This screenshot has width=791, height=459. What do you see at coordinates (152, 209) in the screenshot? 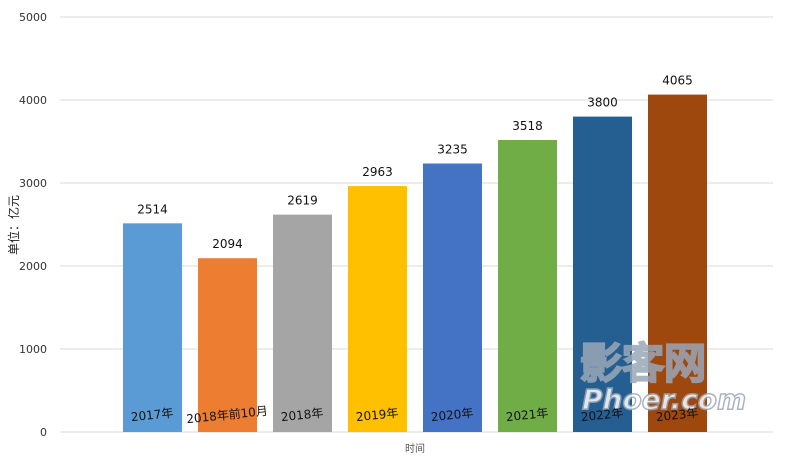
I see `data-label: 2514` at bounding box center [152, 209].